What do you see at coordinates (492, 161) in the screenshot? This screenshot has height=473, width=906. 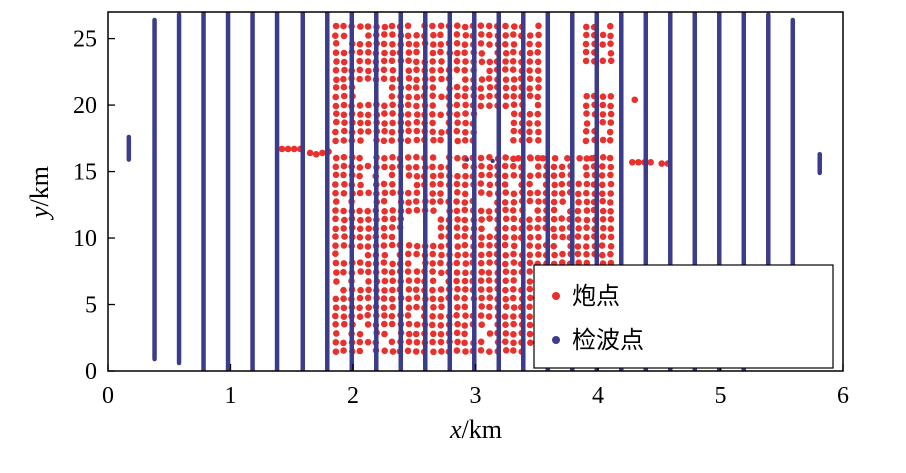 I see `receiver-point` at bounding box center [492, 161].